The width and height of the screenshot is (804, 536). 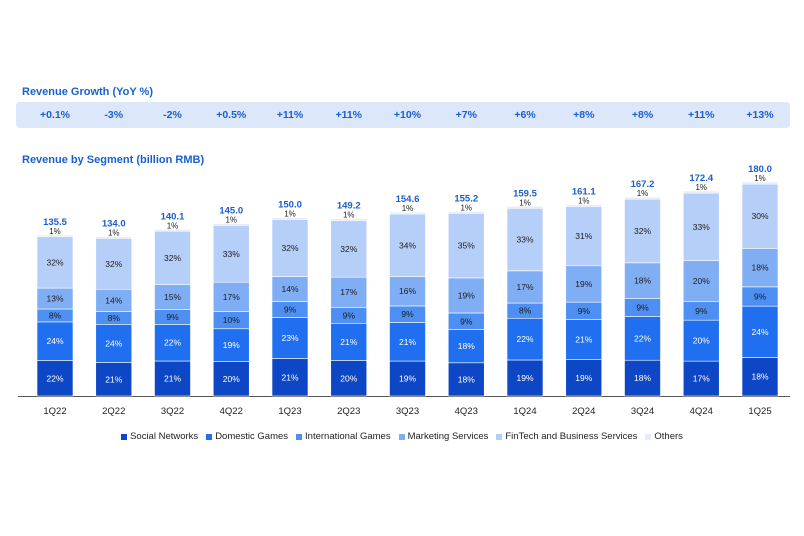 I want to click on total-label: 154.6, so click(x=408, y=199).